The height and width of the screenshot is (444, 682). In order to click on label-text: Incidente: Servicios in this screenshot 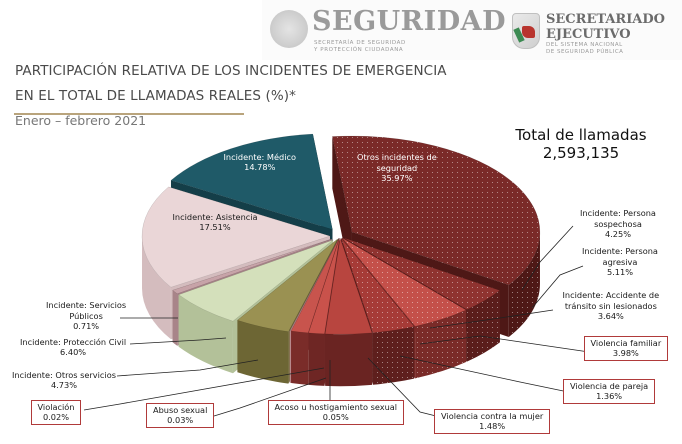, I will do `click(86, 305)`.